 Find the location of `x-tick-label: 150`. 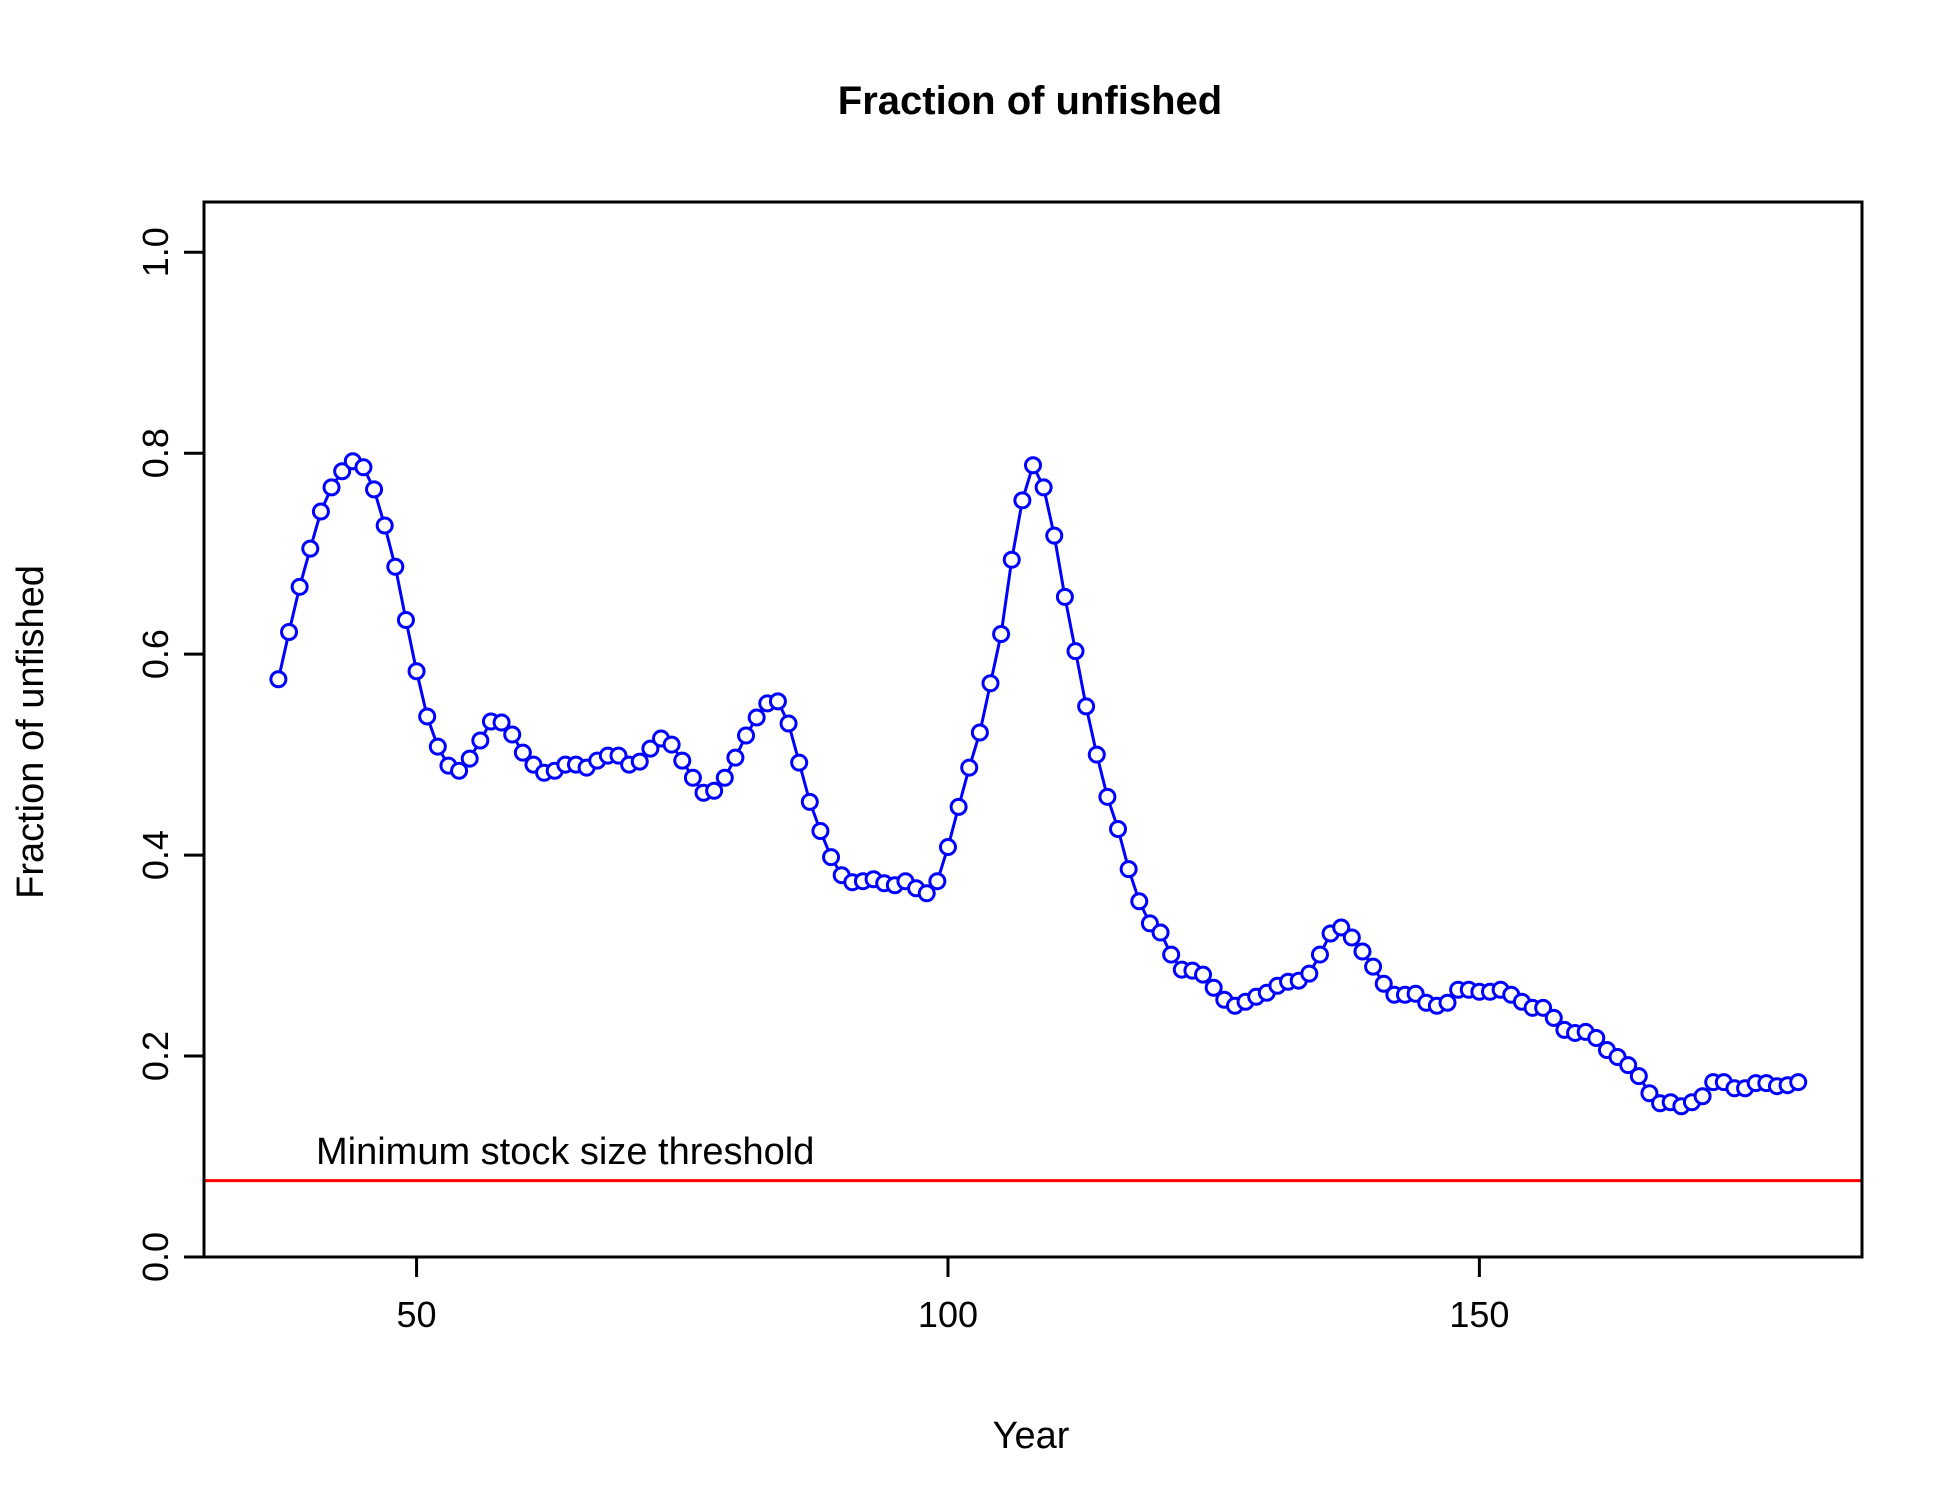

x-tick-label: 150 is located at coordinates (1479, 1314).